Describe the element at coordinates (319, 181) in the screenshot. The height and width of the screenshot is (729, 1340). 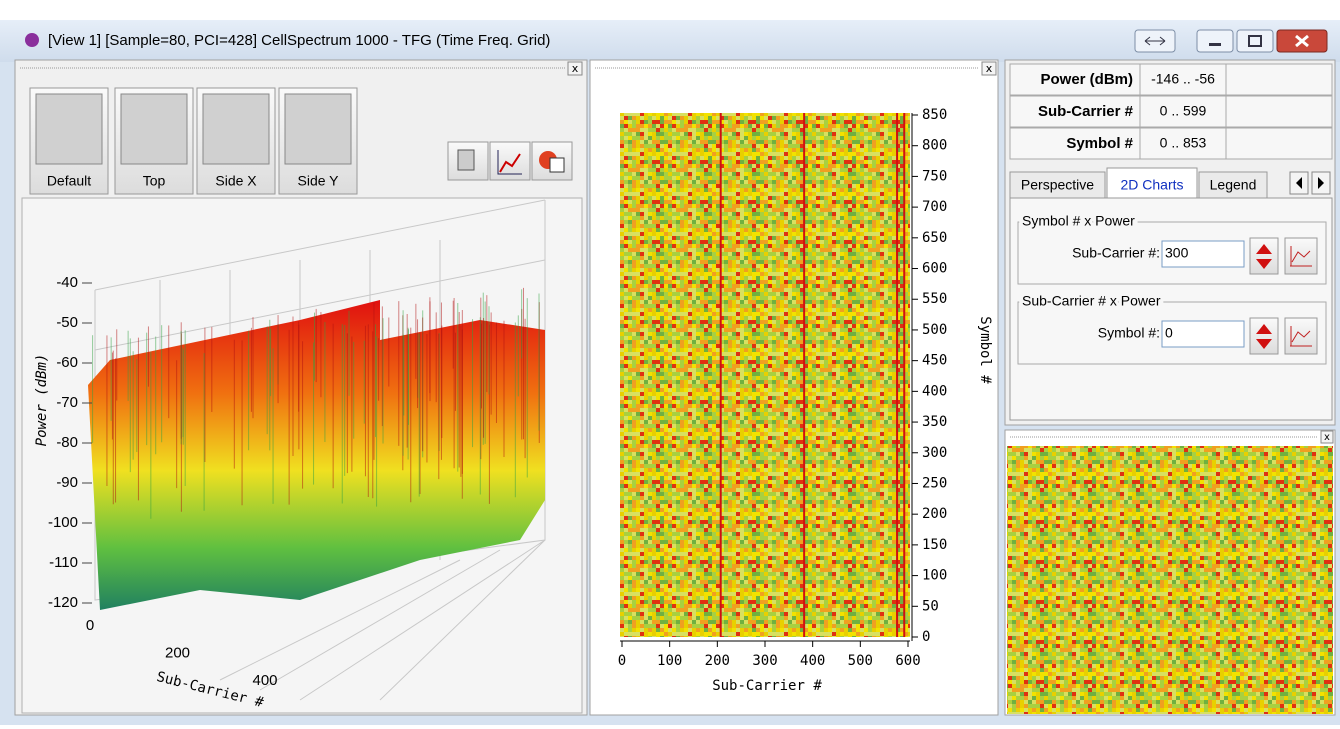
I see `view-button-label: Side Y` at that location.